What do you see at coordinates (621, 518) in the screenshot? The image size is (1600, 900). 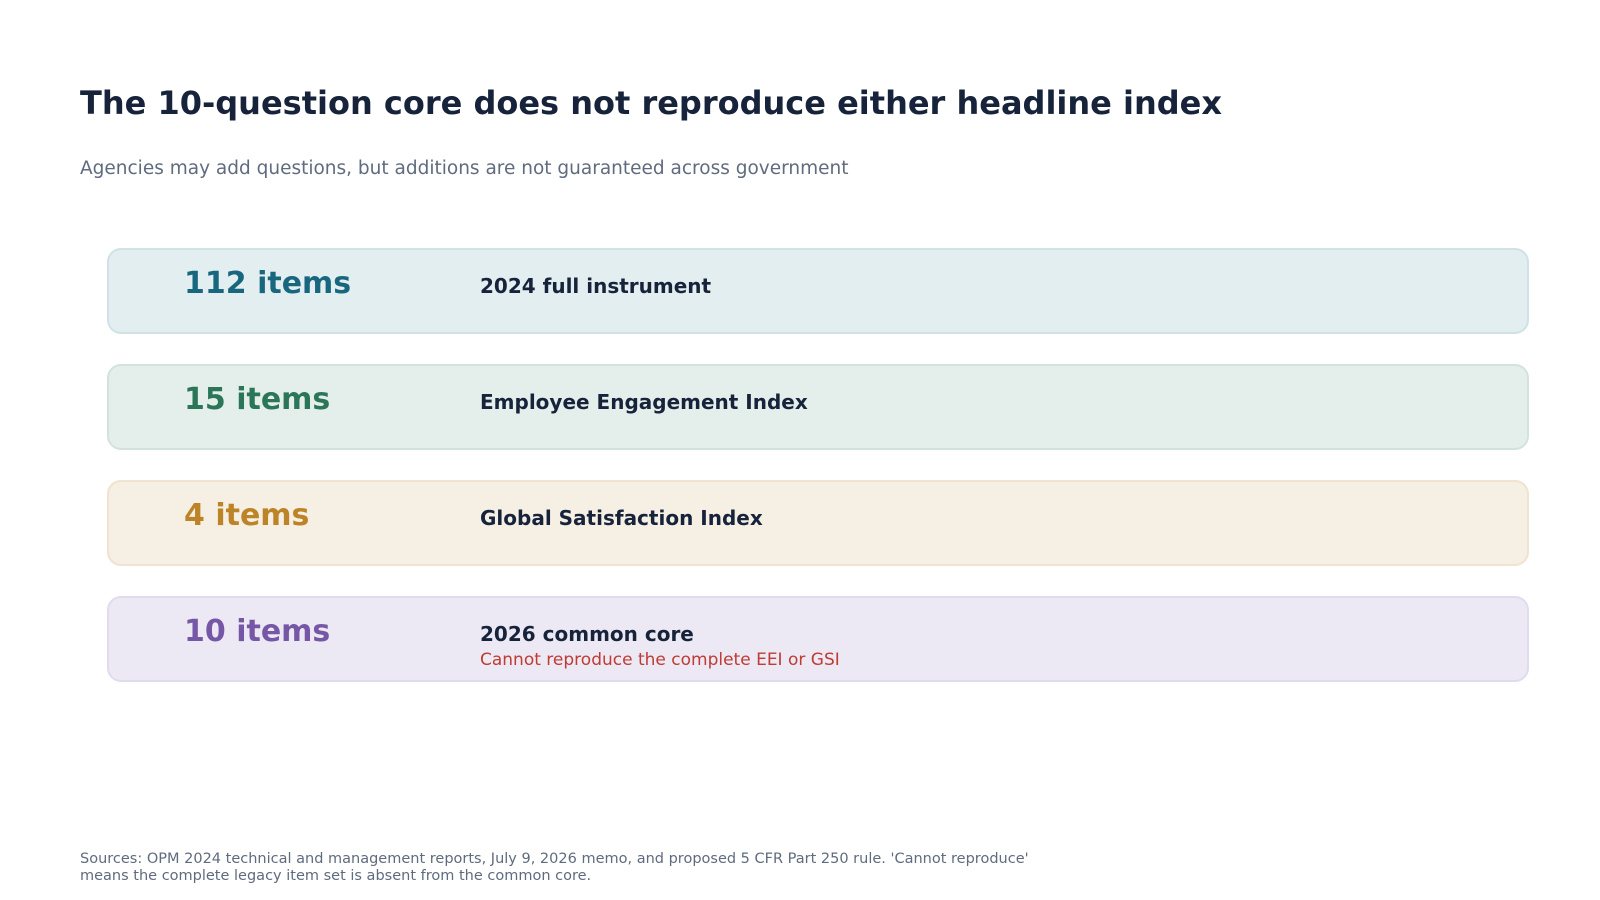 I see `card-label: Global Satisfaction Index` at bounding box center [621, 518].